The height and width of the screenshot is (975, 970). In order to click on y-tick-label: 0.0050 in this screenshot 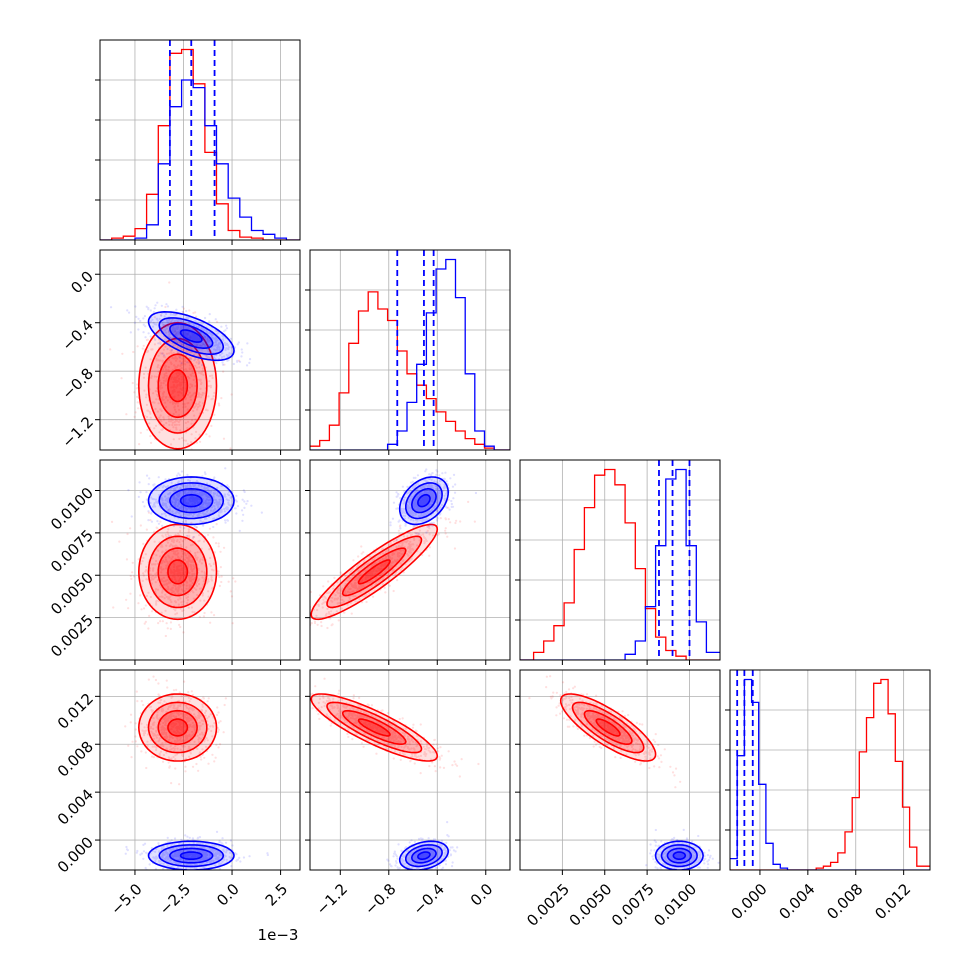, I will do `click(72, 594)`.